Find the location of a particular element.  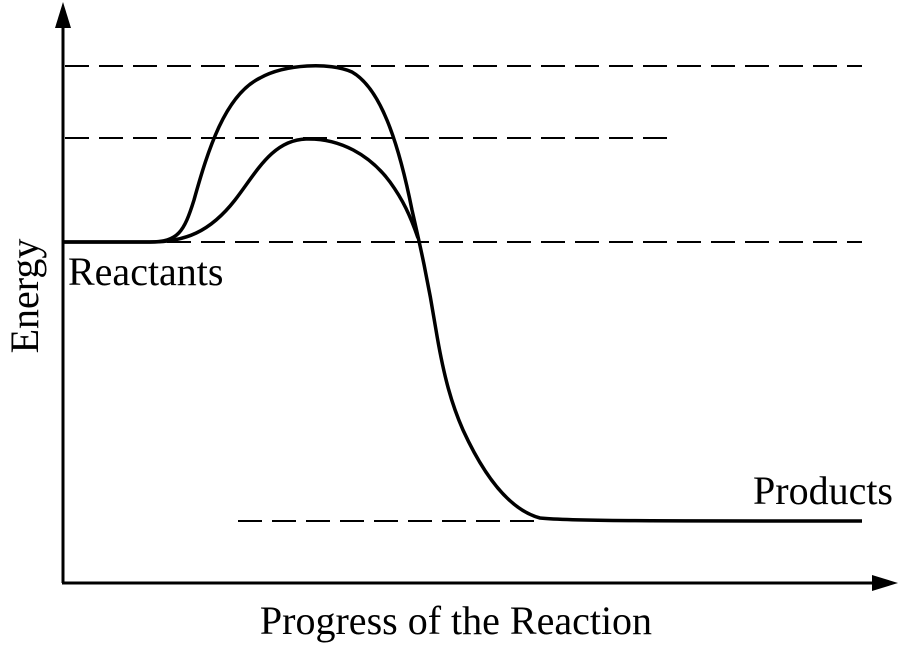

products-label: Products is located at coordinates (823, 490).